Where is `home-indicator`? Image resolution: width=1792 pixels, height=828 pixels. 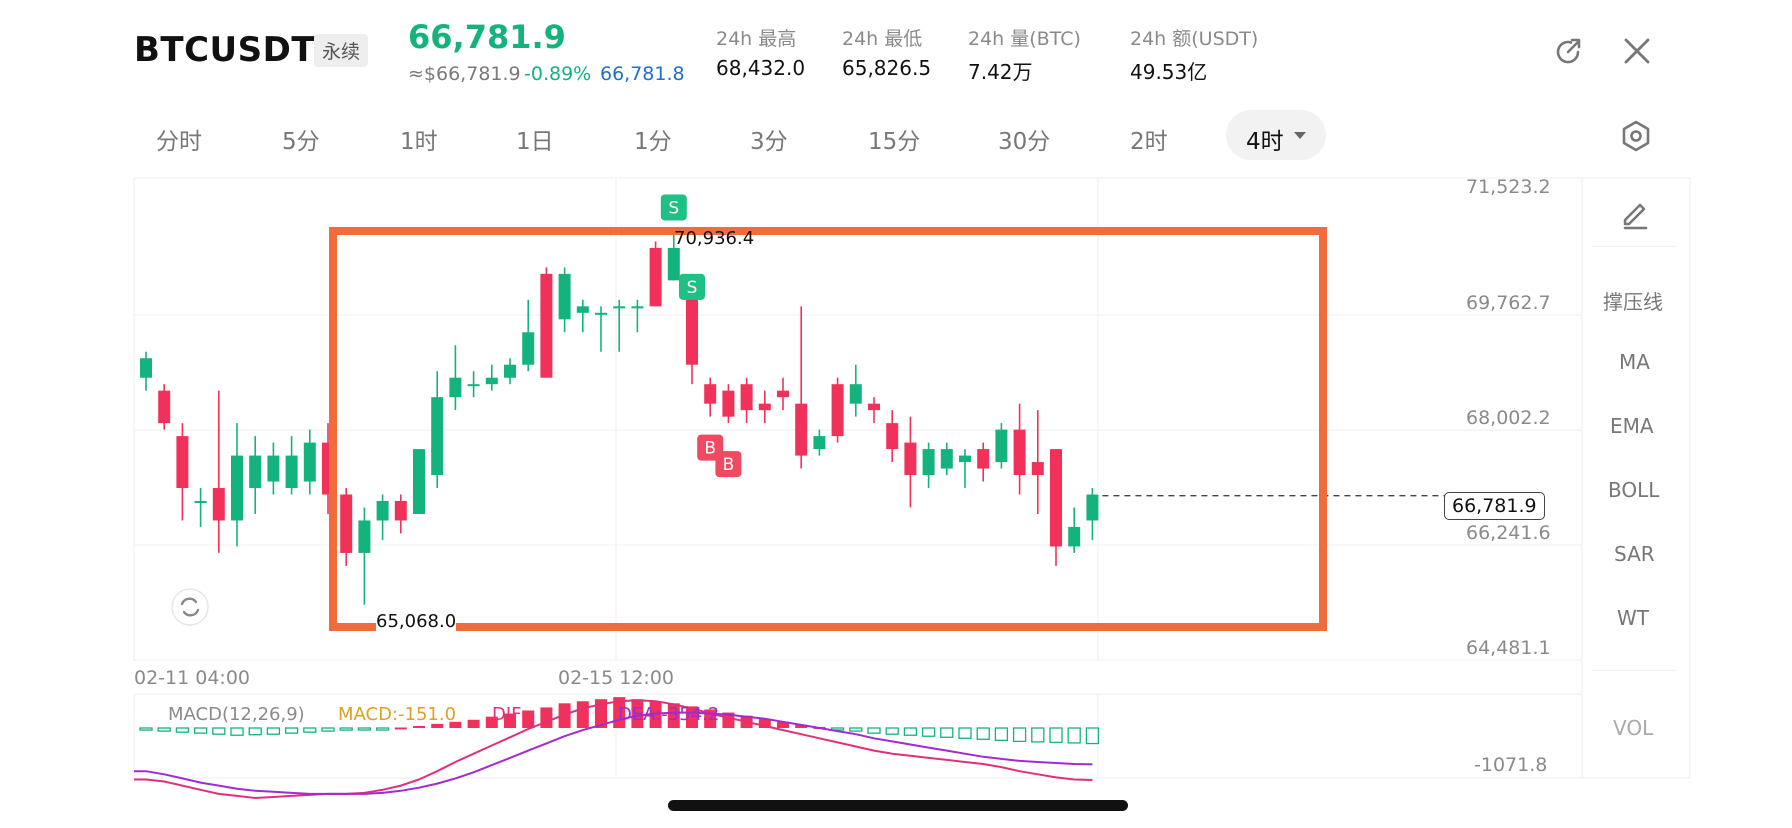 home-indicator is located at coordinates (898, 805).